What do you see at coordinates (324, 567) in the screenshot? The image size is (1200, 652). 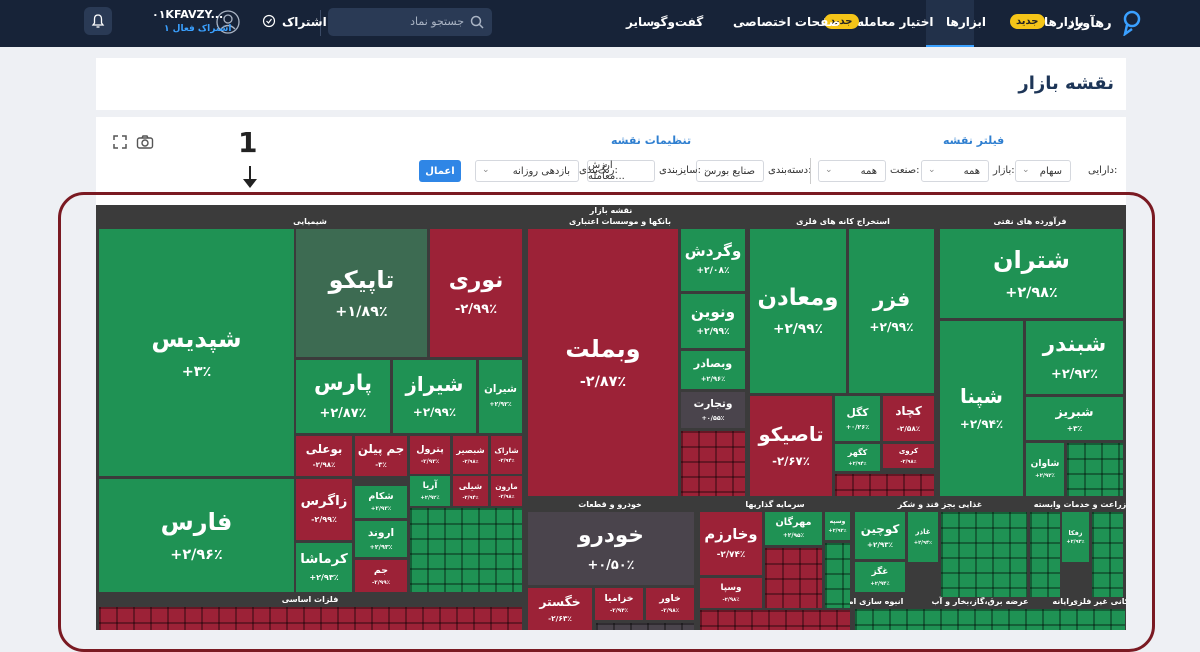 I see `treemap-tile: کرماشا +۲/۹۳٪` at bounding box center [324, 567].